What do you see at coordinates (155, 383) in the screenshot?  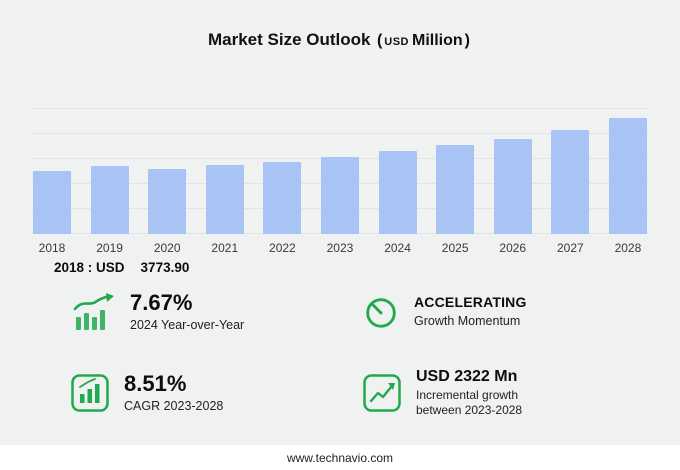 I see `stat-cagr-value: 8.51%` at bounding box center [155, 383].